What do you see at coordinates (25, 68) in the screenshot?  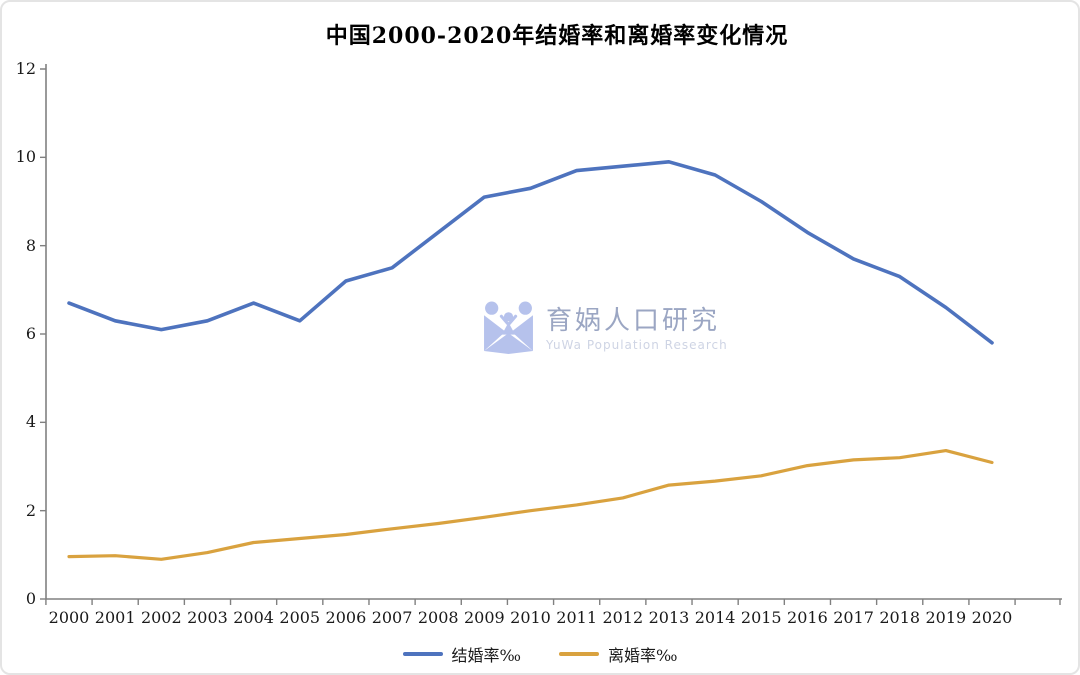 I see `y-tick-label: 12` at bounding box center [25, 68].